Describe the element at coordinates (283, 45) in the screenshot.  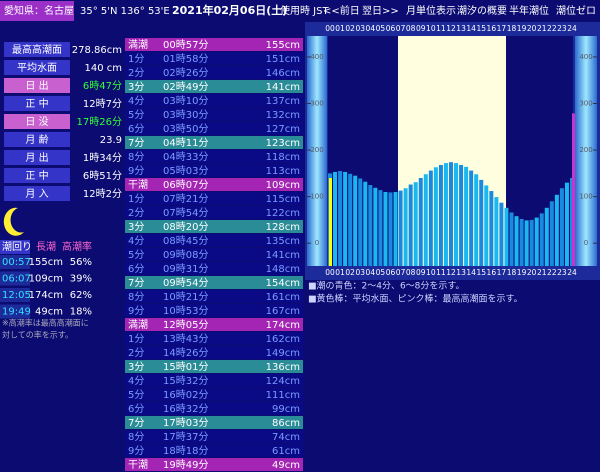
I see `tide-row-level: 155cm` at that location.